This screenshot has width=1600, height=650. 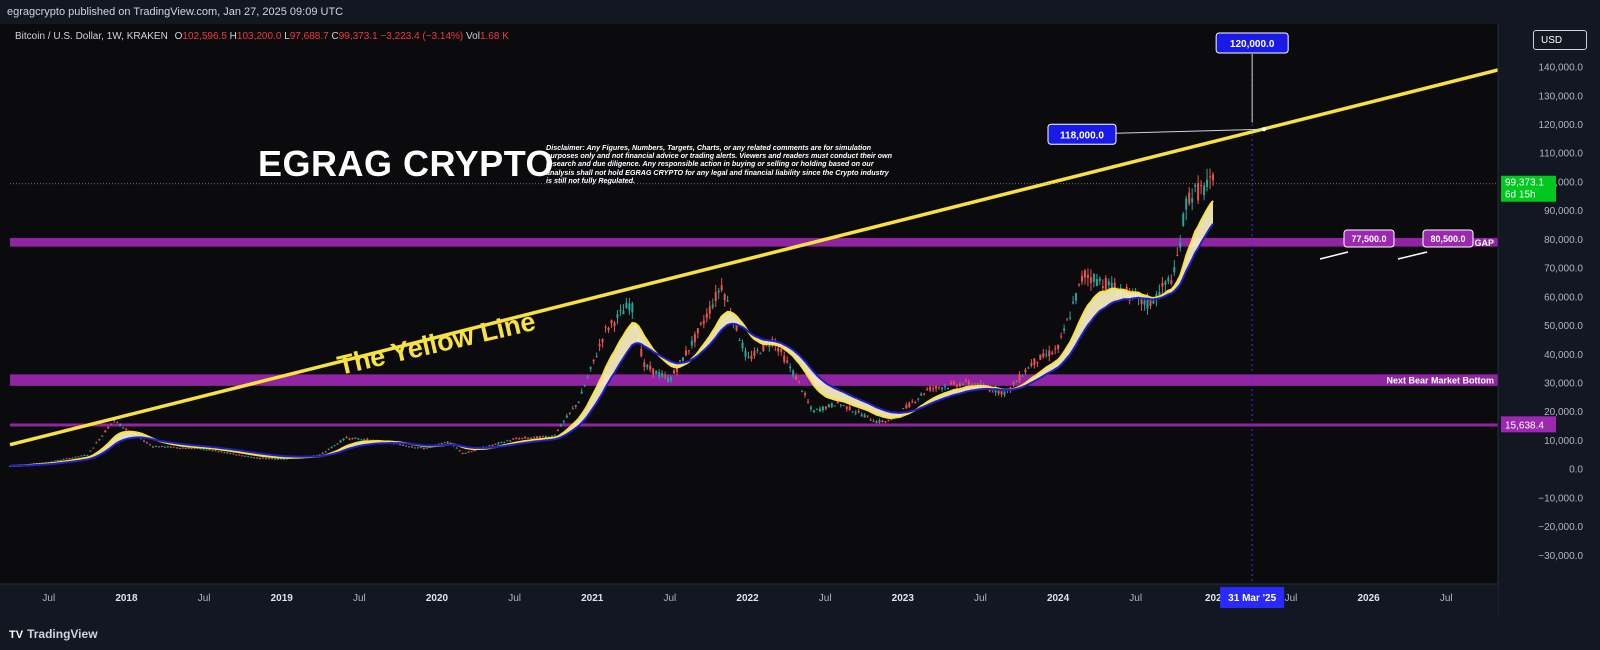 I want to click on currency-button: USD, so click(x=1560, y=40).